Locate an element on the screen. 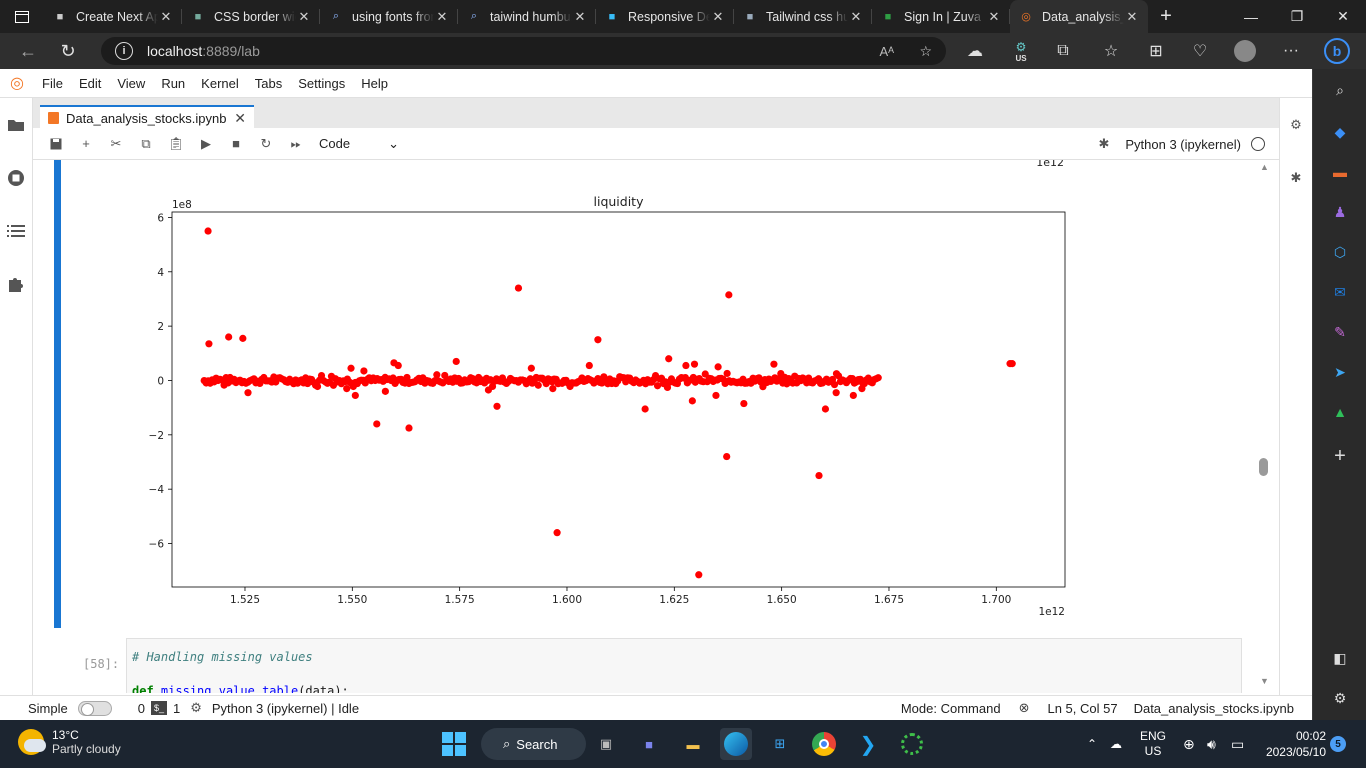  menu-help: Help is located at coordinates (374, 83).